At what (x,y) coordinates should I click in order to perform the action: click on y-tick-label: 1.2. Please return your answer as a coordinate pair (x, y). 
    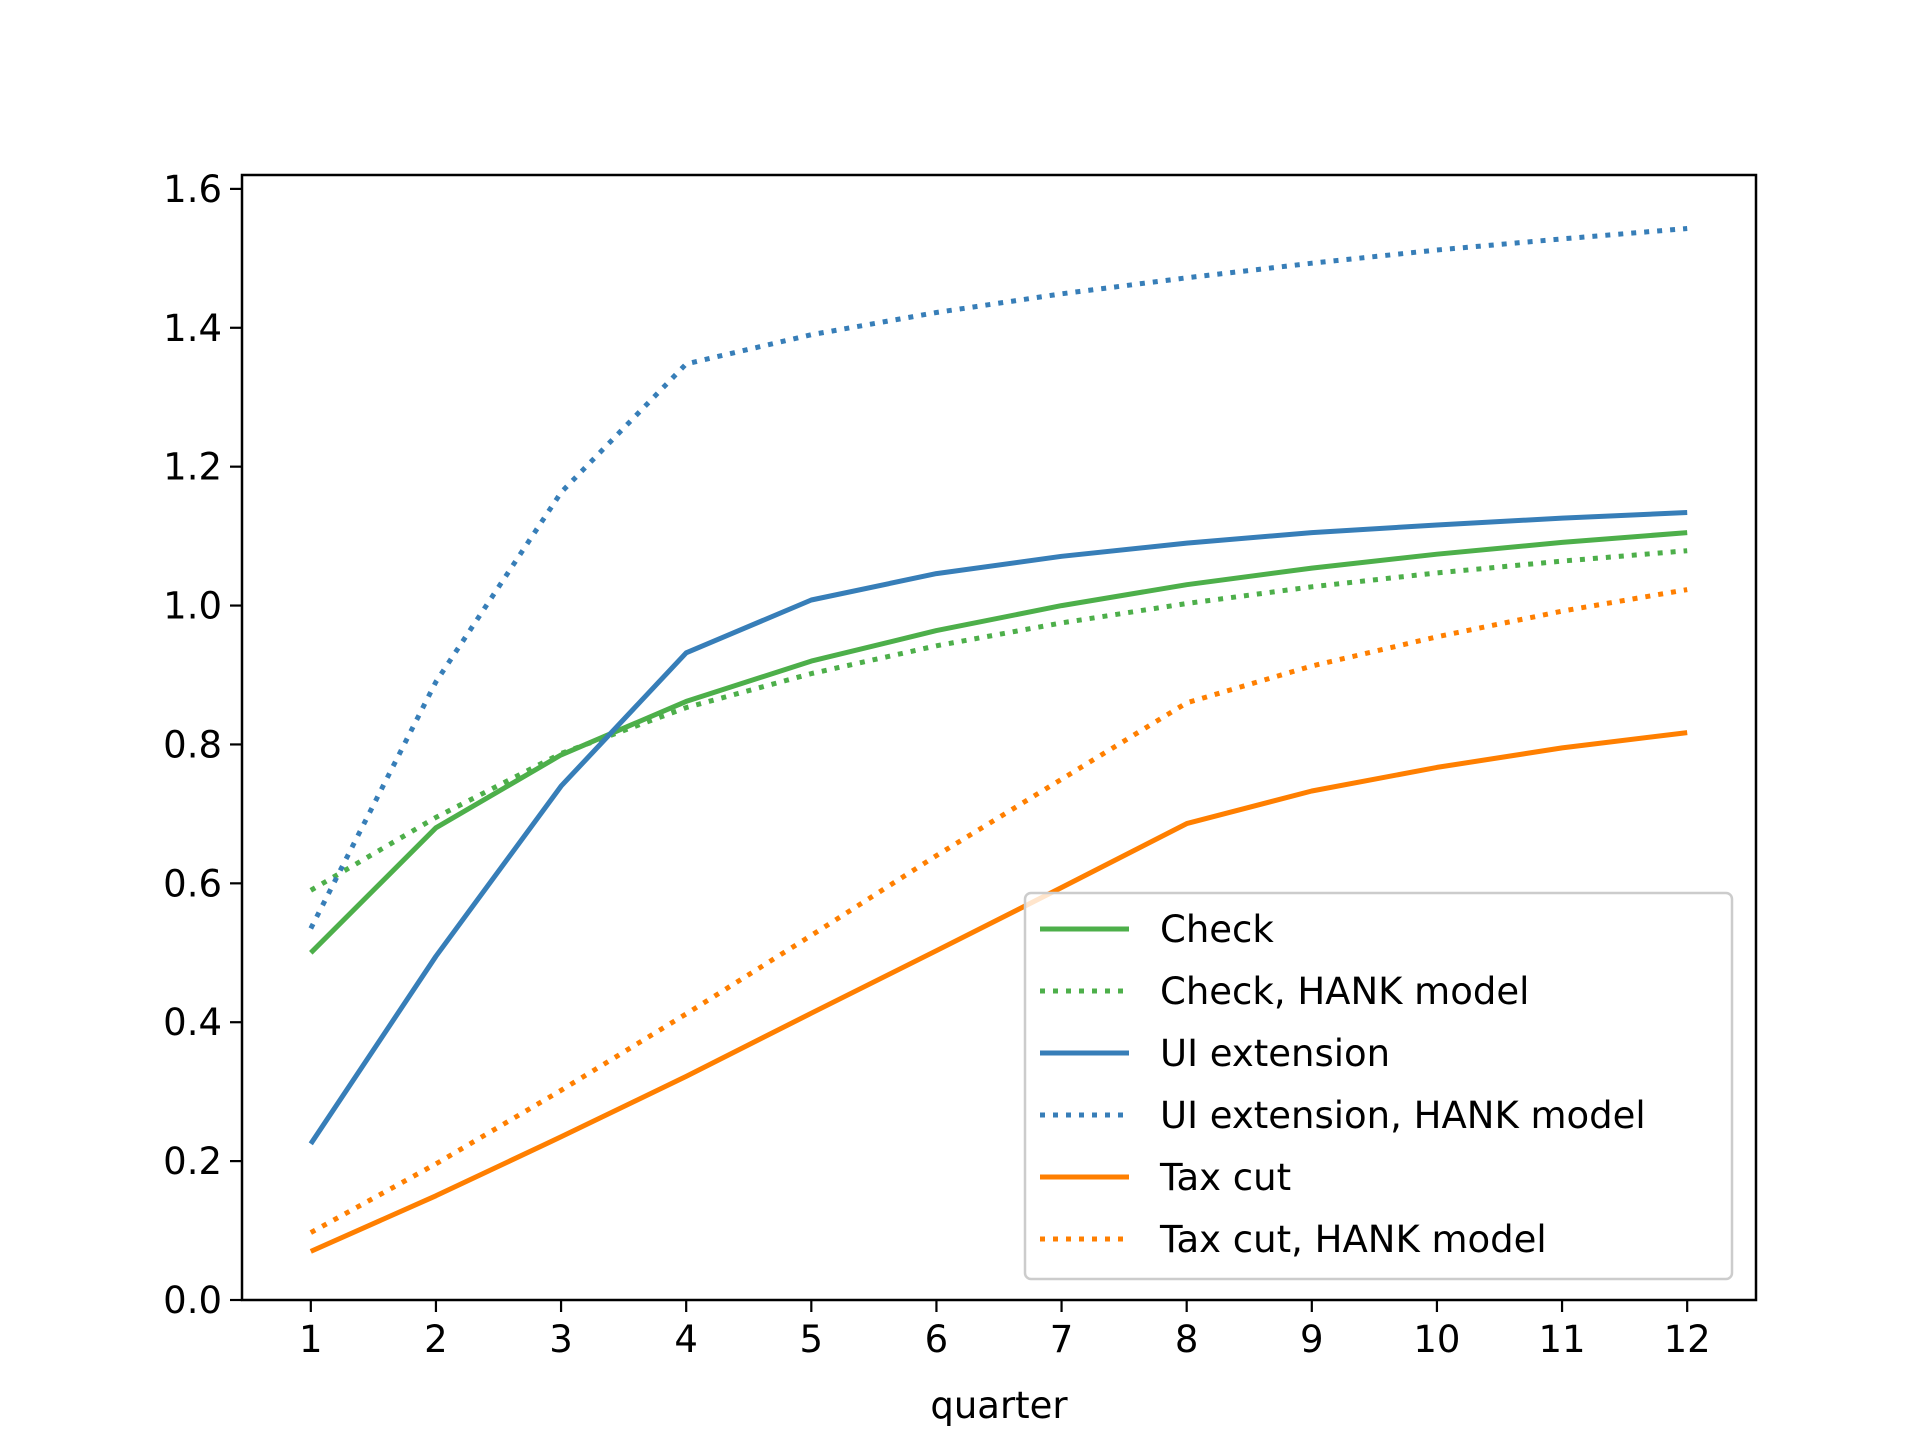
    Looking at the image, I should click on (192, 467).